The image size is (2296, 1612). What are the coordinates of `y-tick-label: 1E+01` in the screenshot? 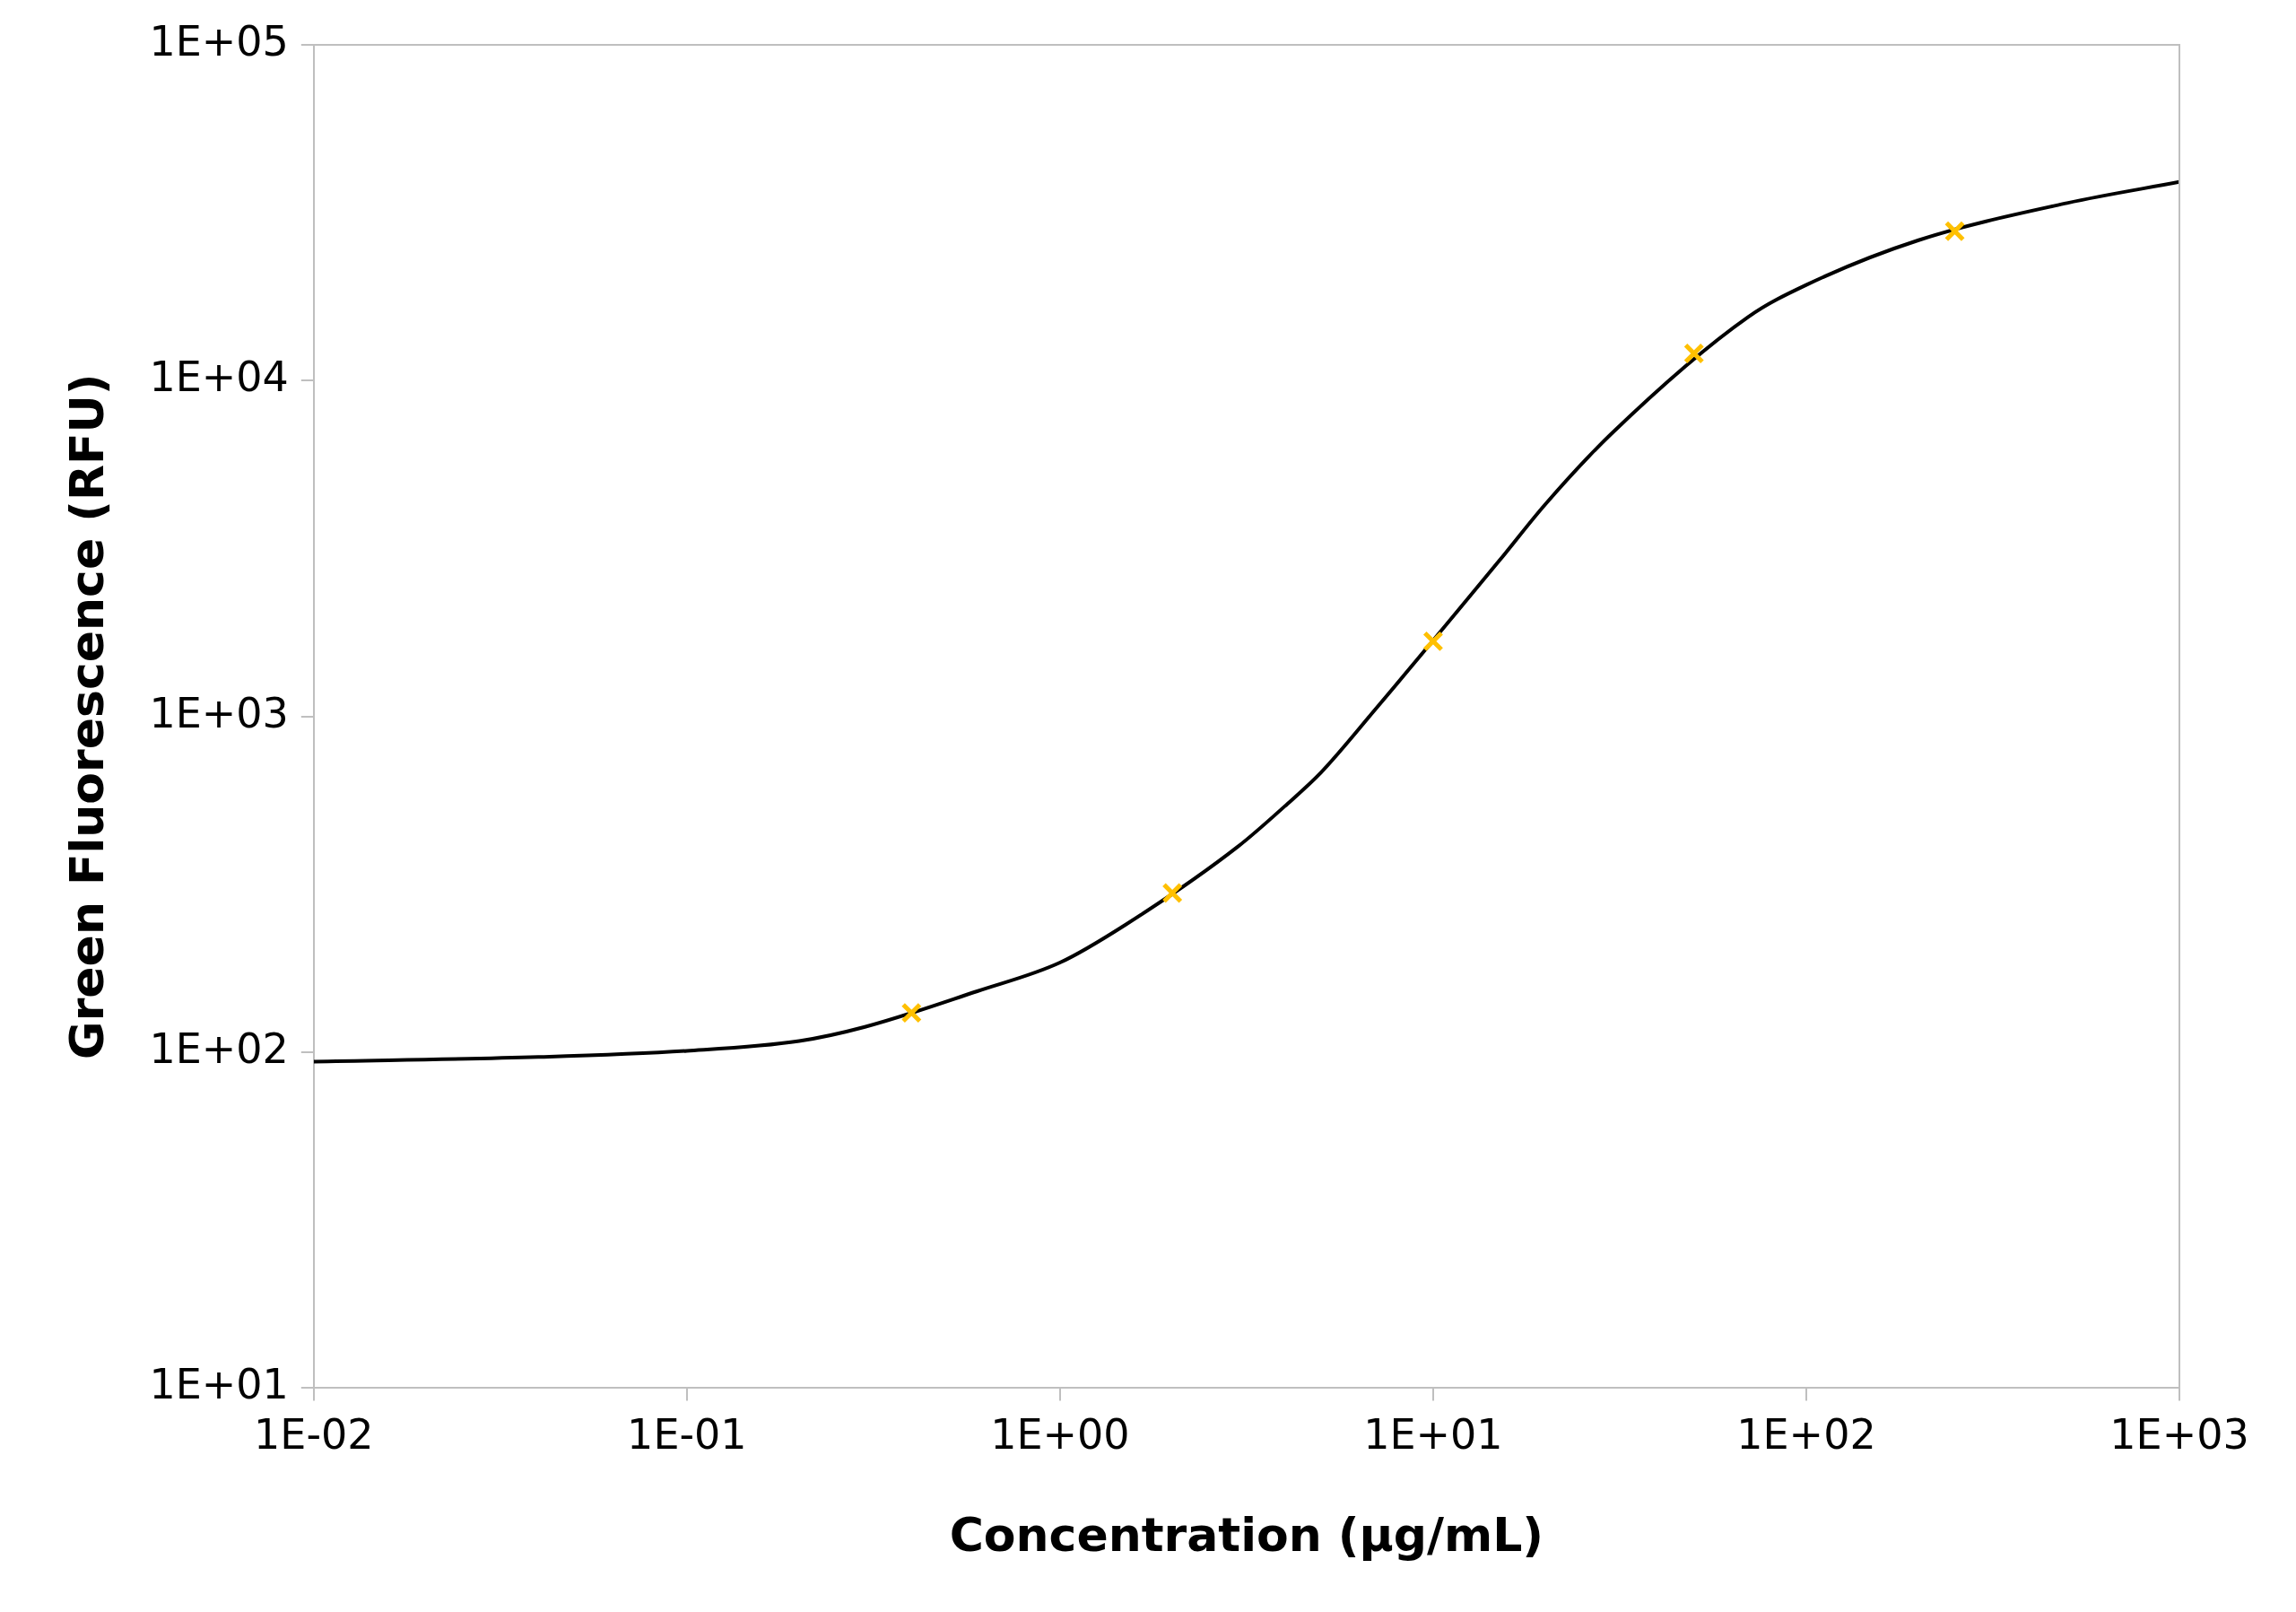 It's located at (219, 1384).